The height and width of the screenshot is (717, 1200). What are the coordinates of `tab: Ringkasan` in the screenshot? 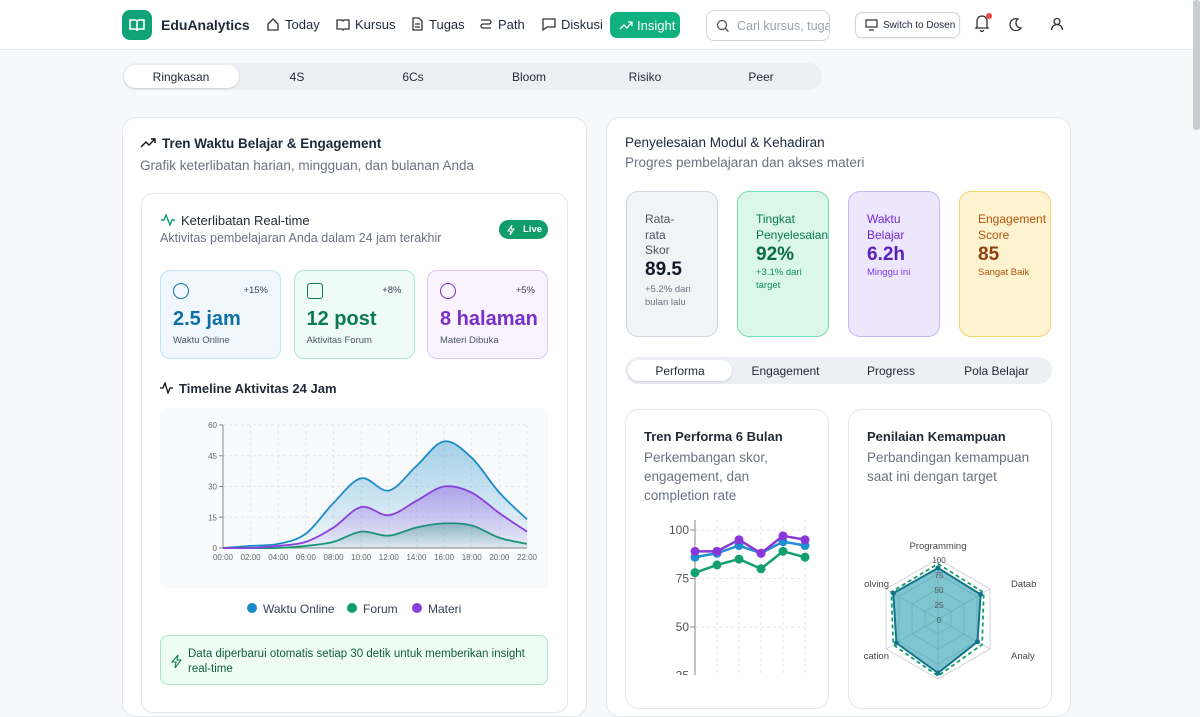 It's located at (181, 77).